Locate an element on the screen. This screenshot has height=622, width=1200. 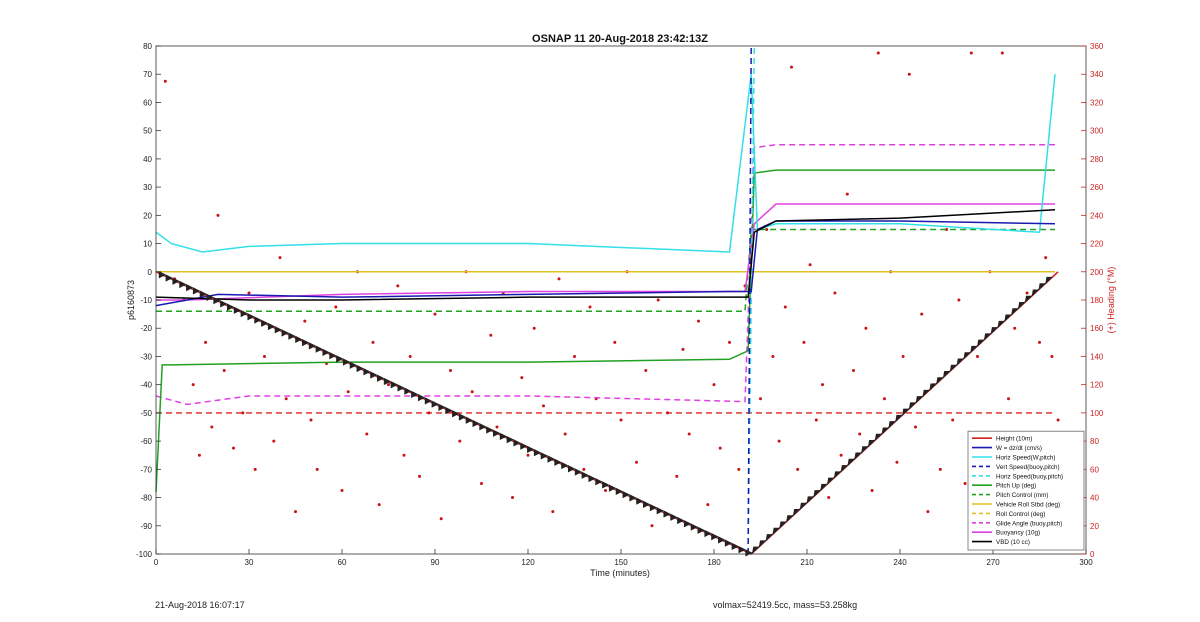
x-tick-label: 90 is located at coordinates (435, 562).